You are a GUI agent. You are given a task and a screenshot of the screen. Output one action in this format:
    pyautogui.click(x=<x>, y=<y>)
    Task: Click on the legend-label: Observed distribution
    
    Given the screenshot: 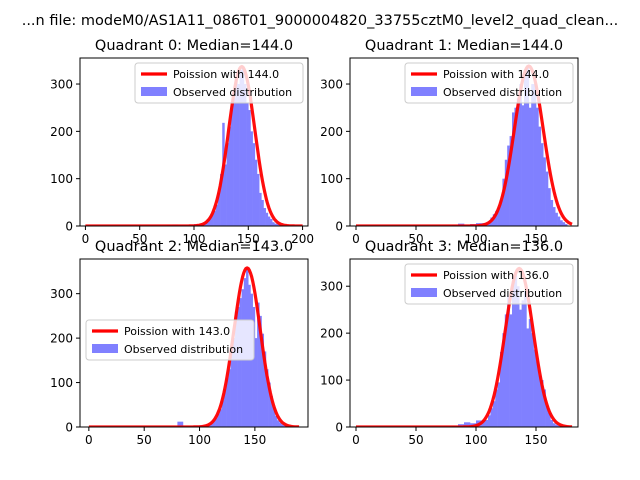 What is the action you would take?
    pyautogui.click(x=183, y=349)
    